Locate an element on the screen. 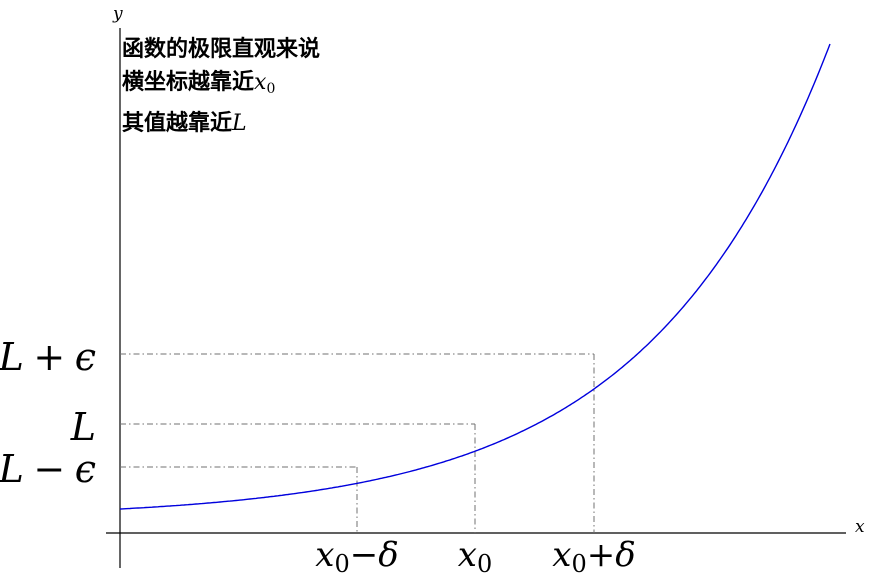  x-axis-label: x is located at coordinates (860, 527).